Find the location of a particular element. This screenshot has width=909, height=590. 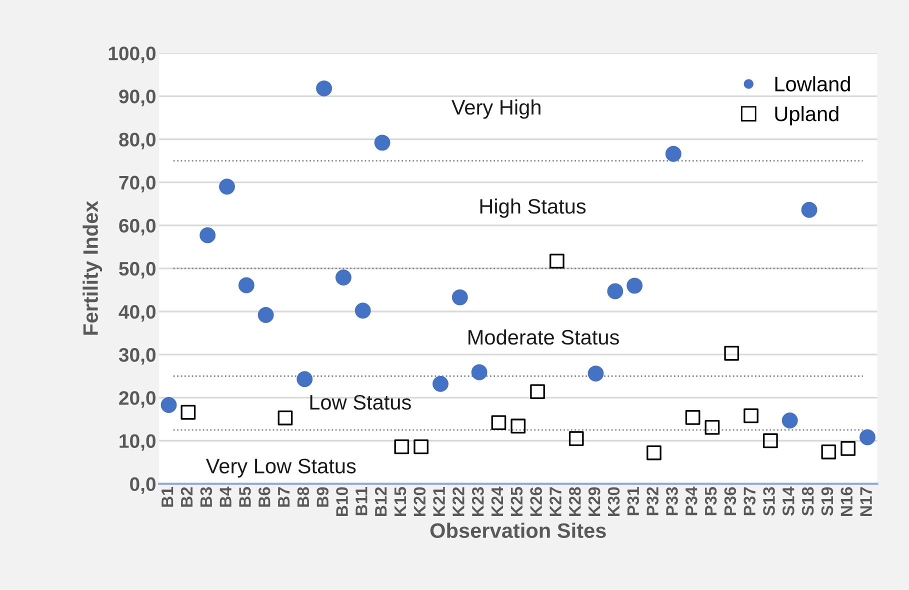

annotation: Very High is located at coordinates (496, 109).